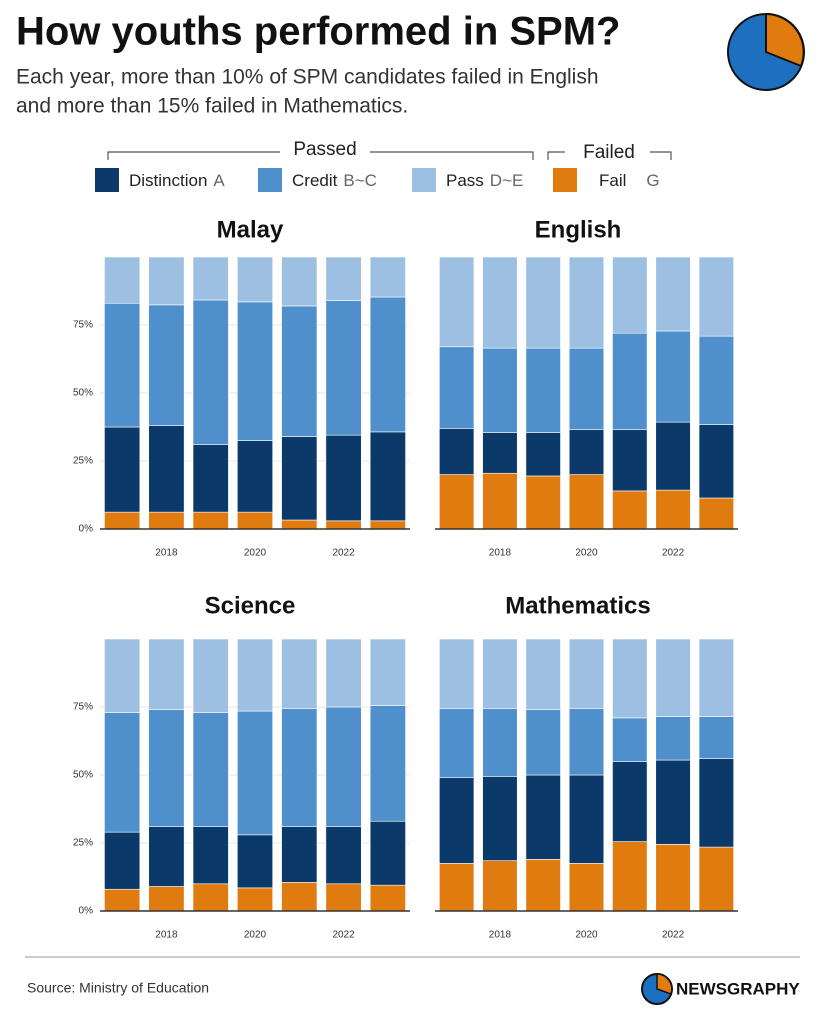 The width and height of the screenshot is (819, 1029). What do you see at coordinates (360, 180) in the screenshot?
I see `legend-grade: B~C` at bounding box center [360, 180].